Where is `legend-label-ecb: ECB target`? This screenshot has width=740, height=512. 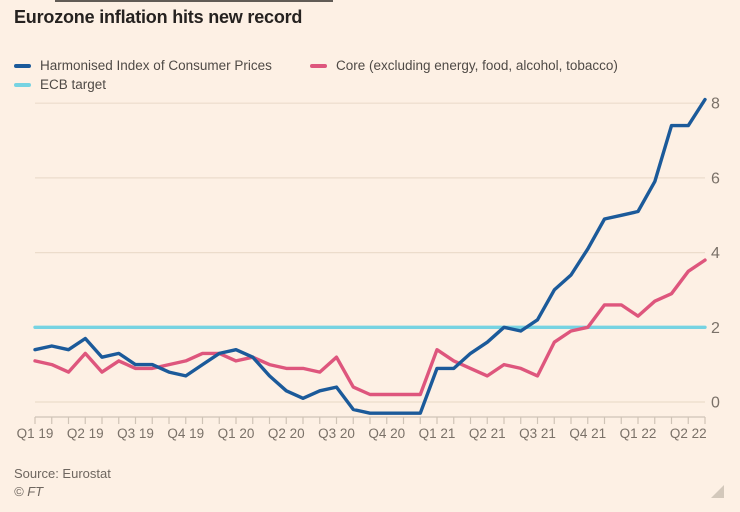
legend-label-ecb: ECB target is located at coordinates (73, 84).